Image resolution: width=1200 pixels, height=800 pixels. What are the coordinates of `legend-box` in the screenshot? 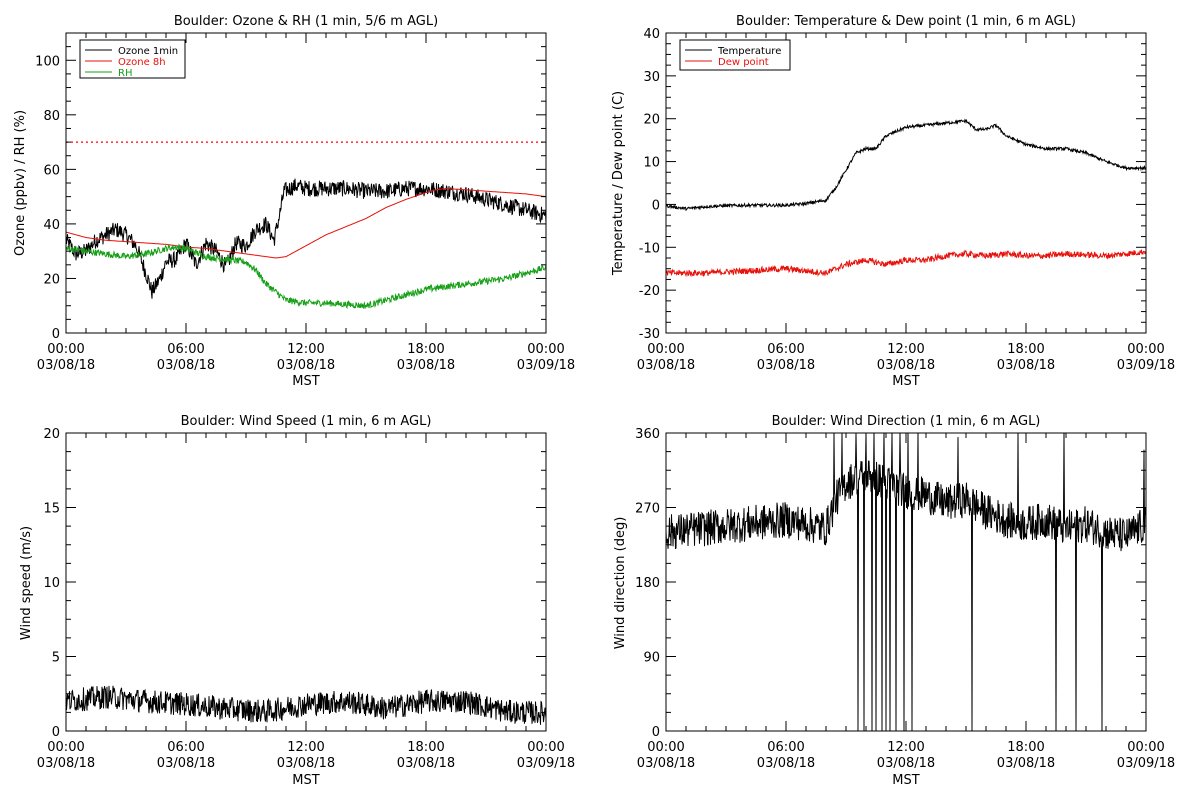 It's located at (735, 55).